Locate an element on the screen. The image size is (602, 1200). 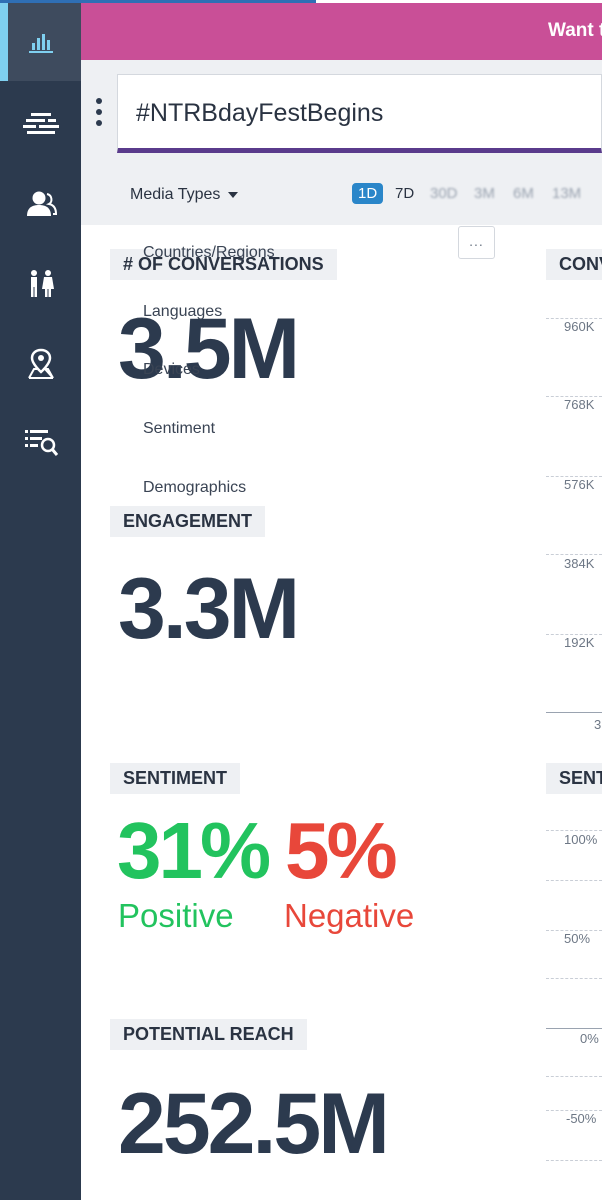
sidebar-item-locations is located at coordinates (40, 364).